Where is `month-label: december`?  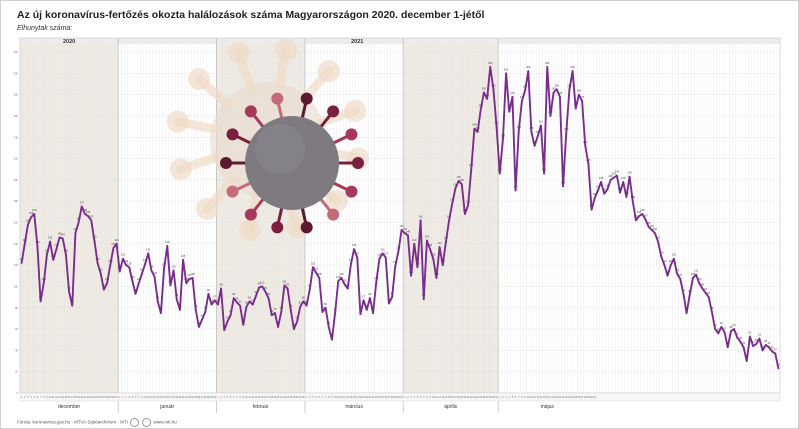
month-label: december is located at coordinates (69, 407).